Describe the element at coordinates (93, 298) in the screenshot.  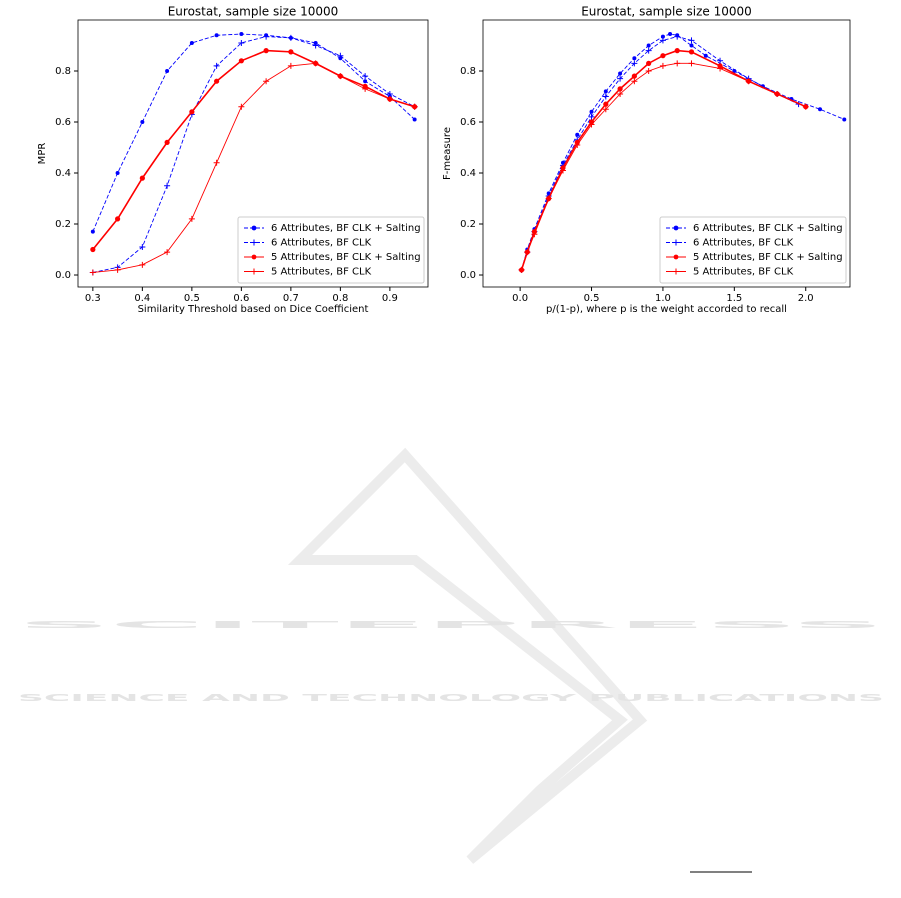
I see `x-tick-label: 0.3` at that location.